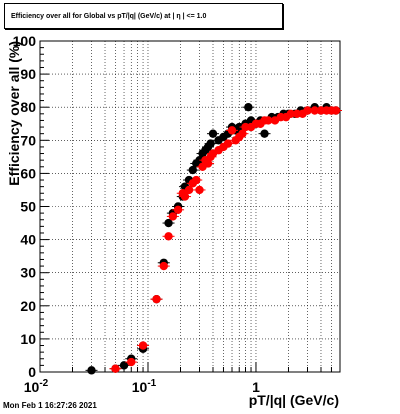 The image size is (400, 414). I want to click on y-tick-label: 30, so click(28, 273).